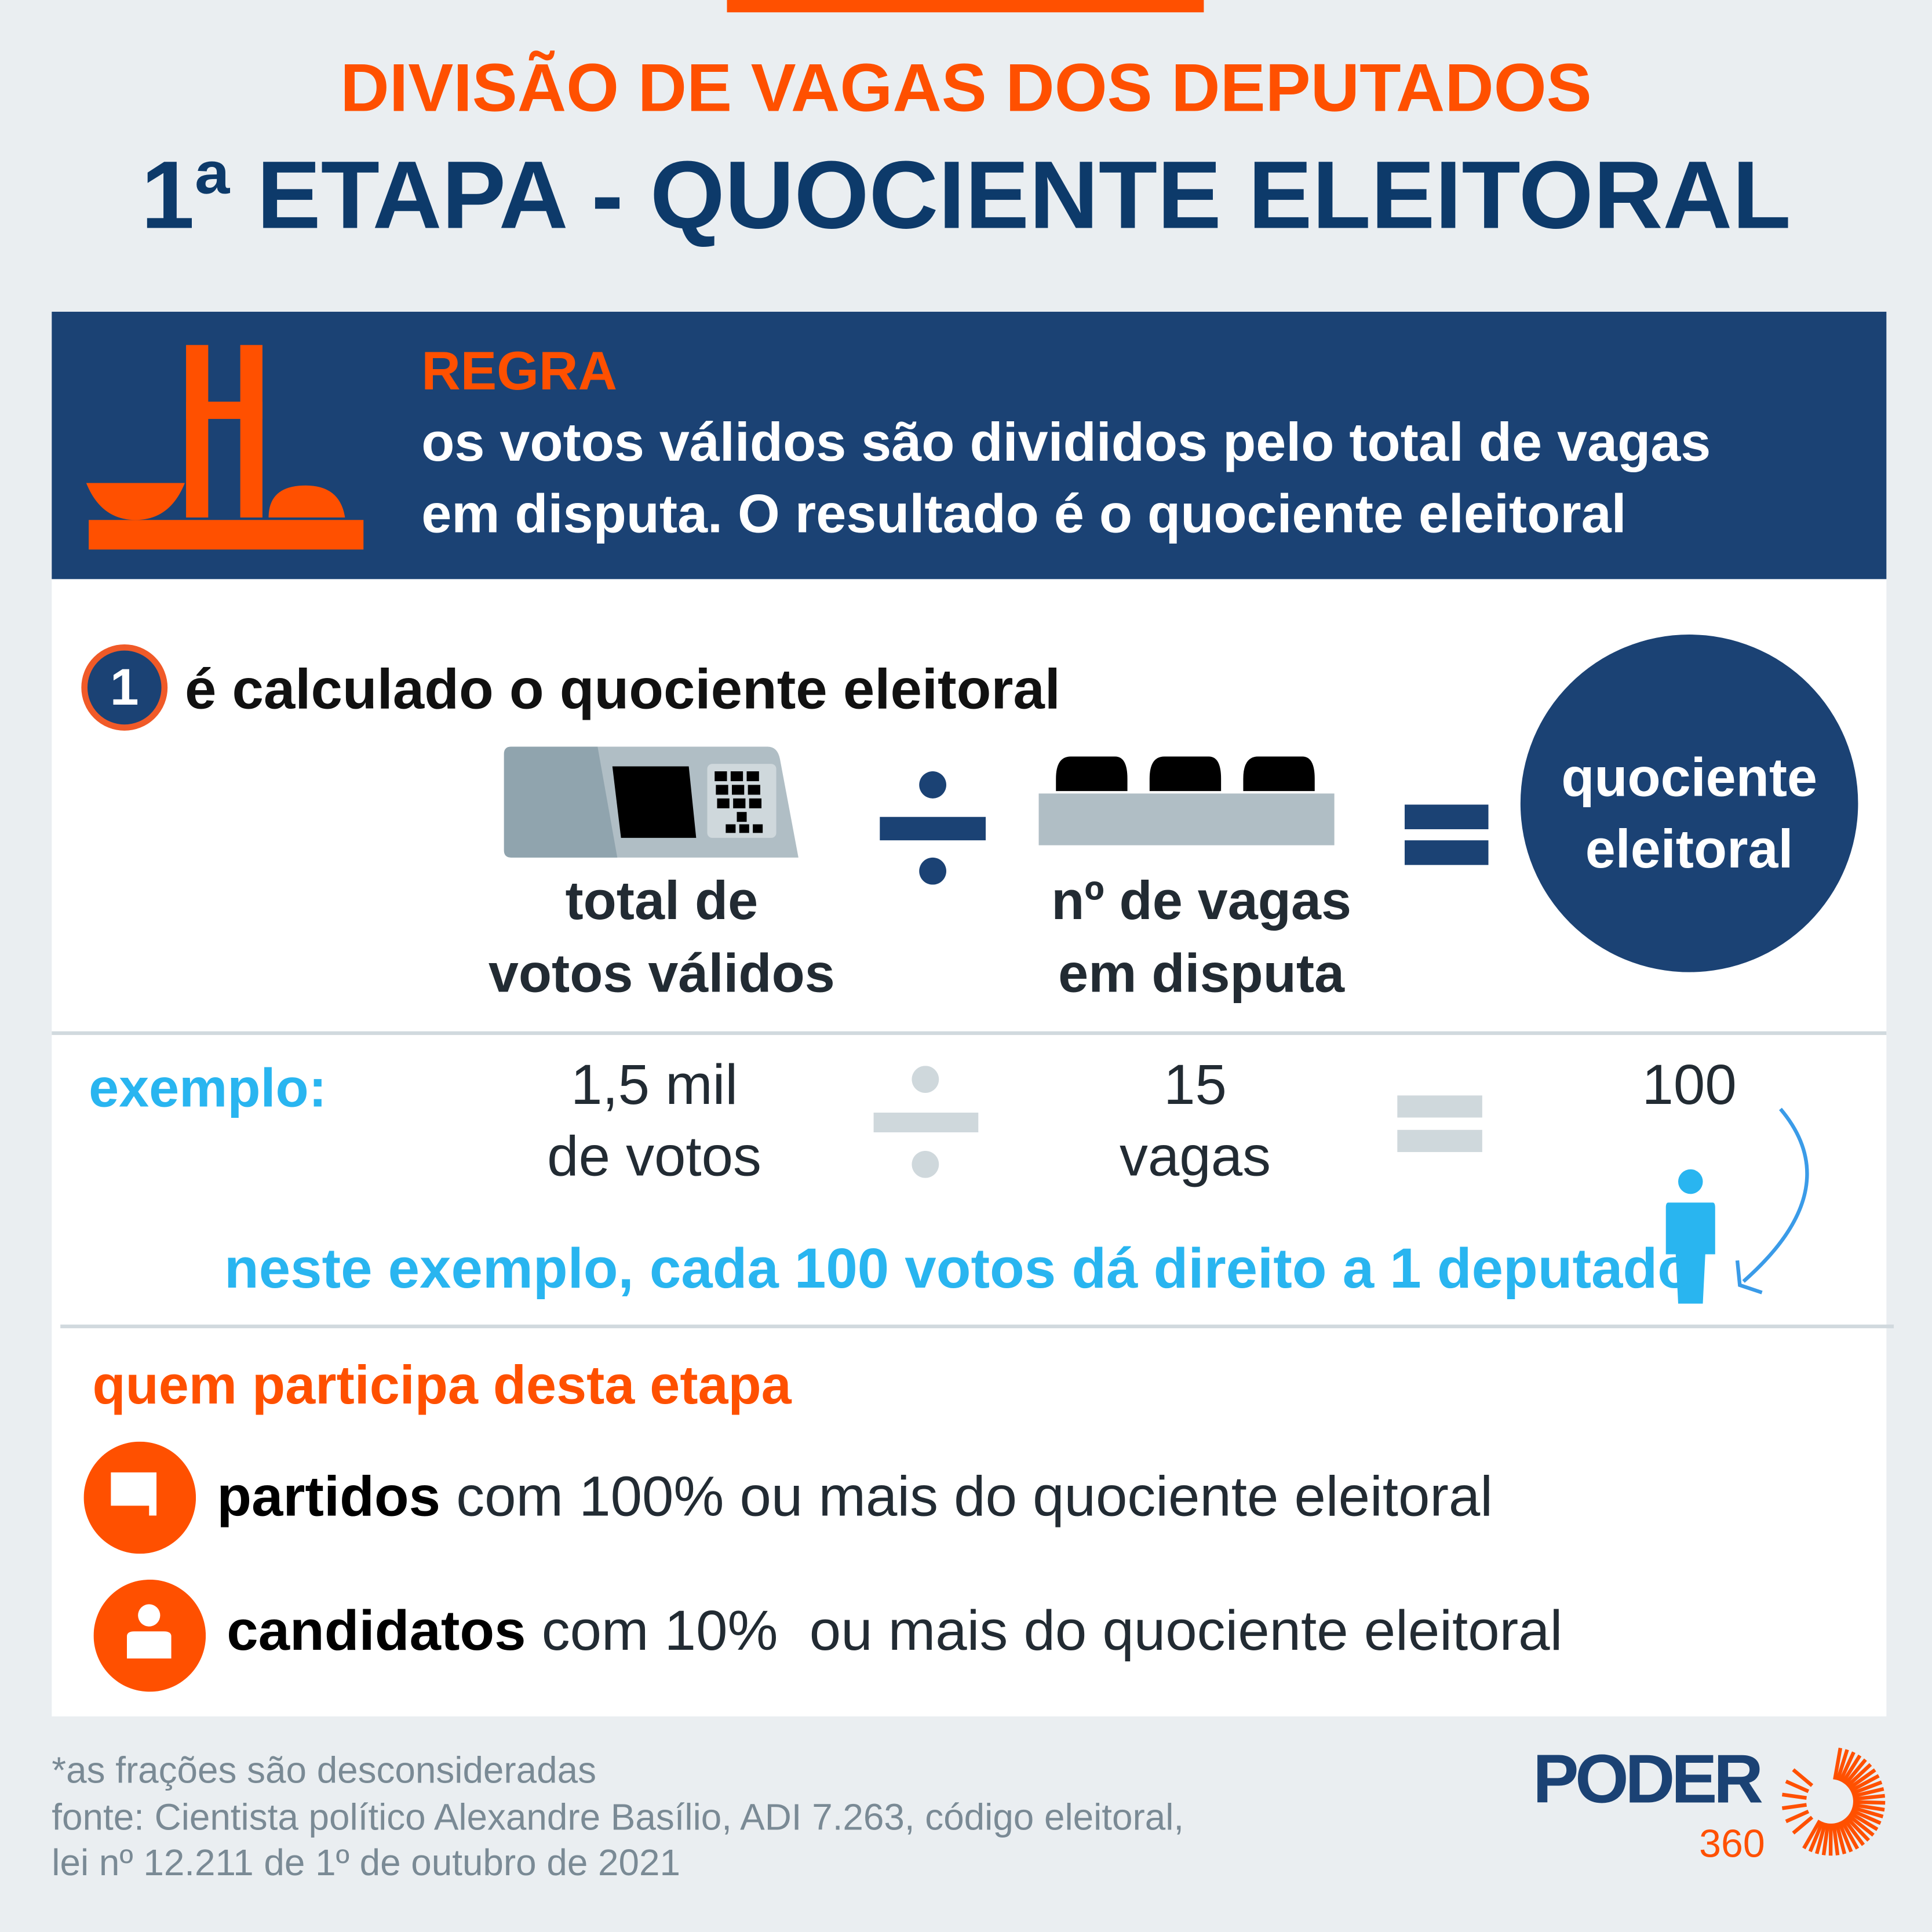 The height and width of the screenshot is (1932, 1932). I want to click on speech-bubble-icon, so click(139, 1497).